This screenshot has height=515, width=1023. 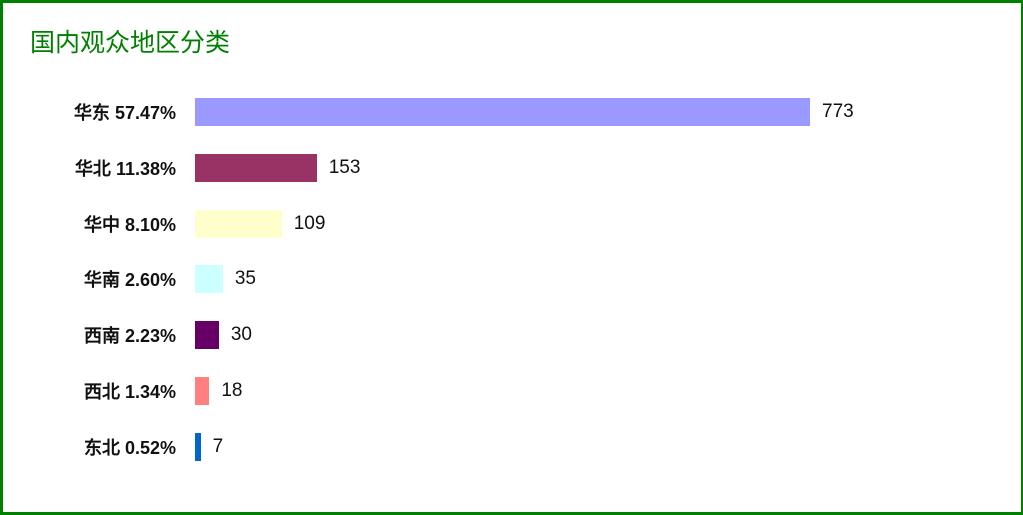 What do you see at coordinates (344, 167) in the screenshot?
I see `data-label: 153` at bounding box center [344, 167].